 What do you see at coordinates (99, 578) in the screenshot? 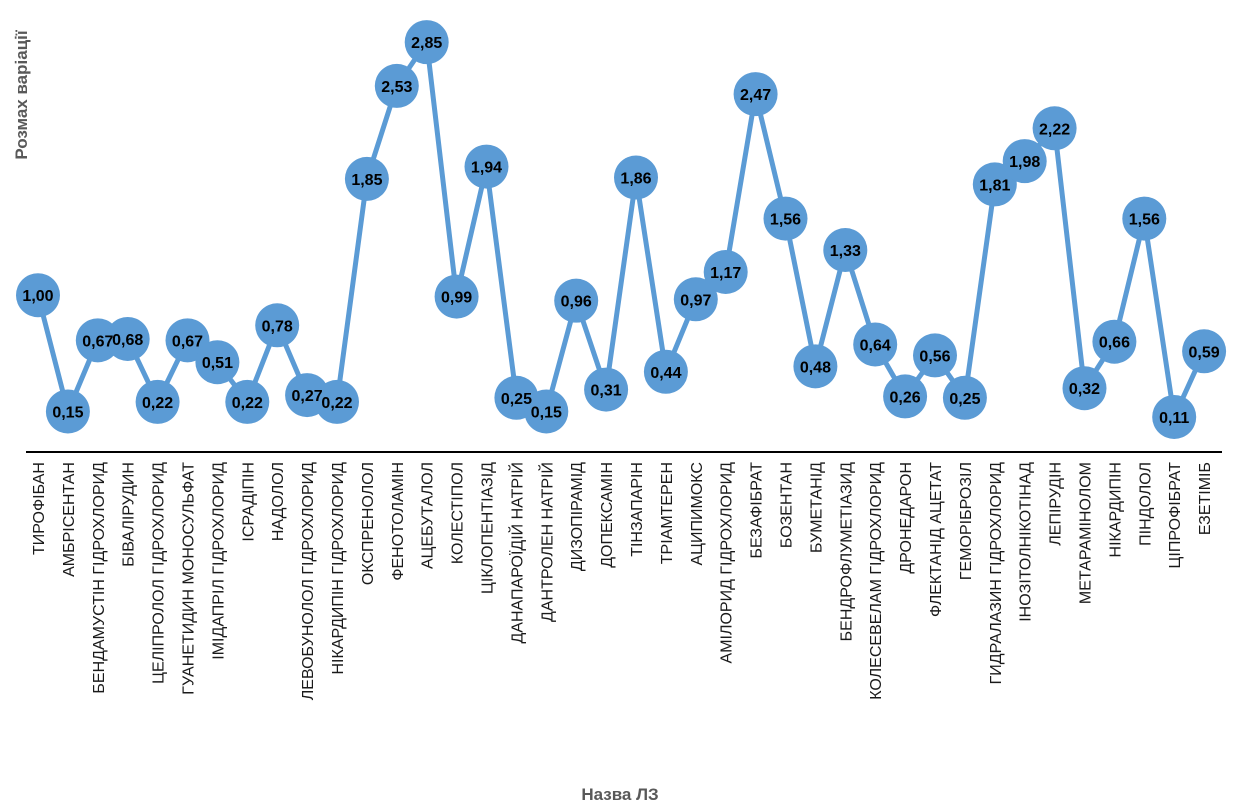
I see `x-tick-label: БЕНДАМУСТІН ГІДРОХЛОРИД` at bounding box center [99, 578].